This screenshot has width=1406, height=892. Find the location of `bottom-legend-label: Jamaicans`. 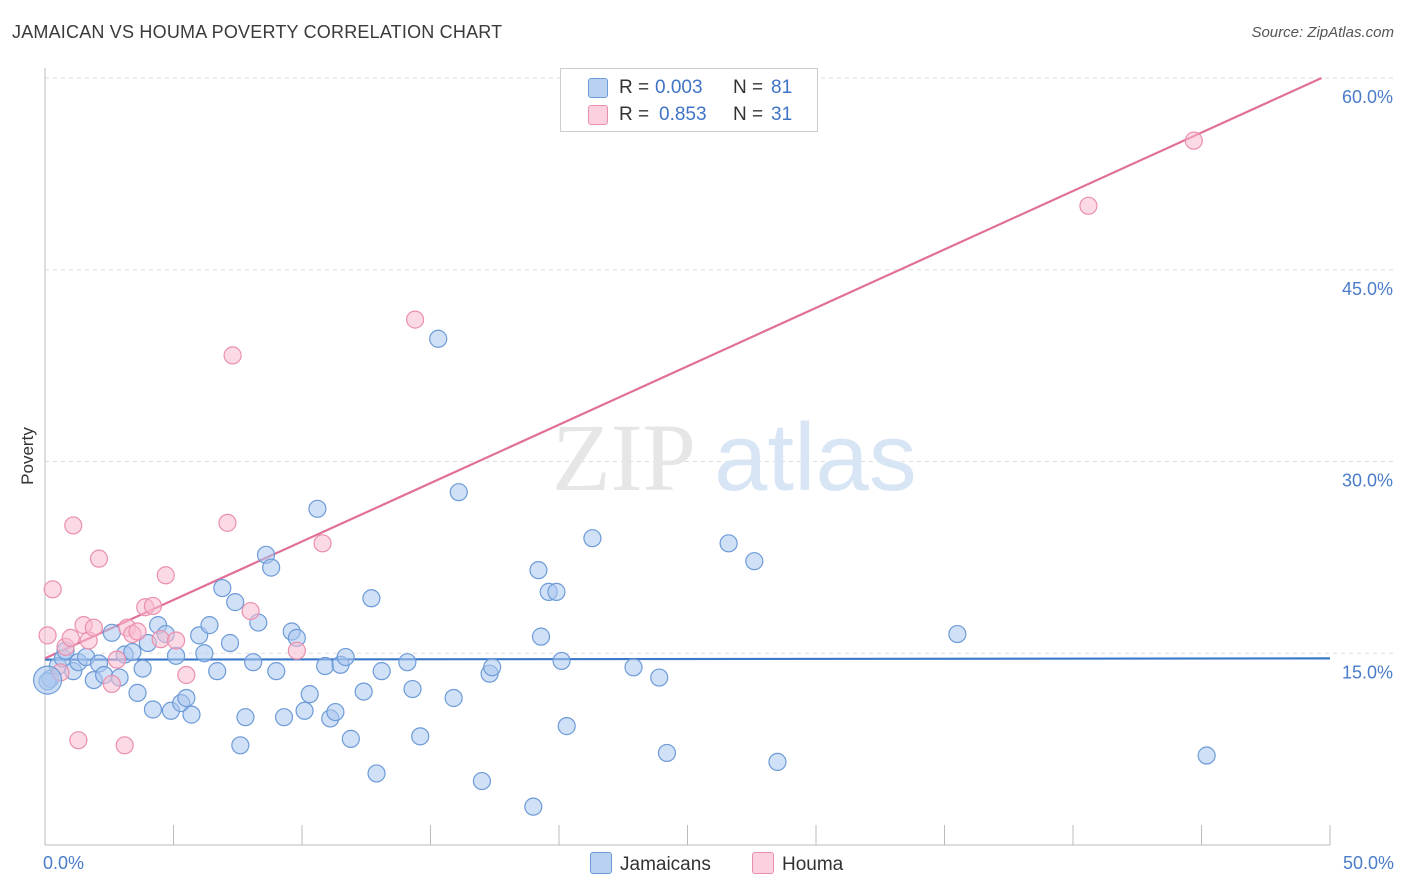

bottom-legend-label: Jamaicans is located at coordinates (665, 864).